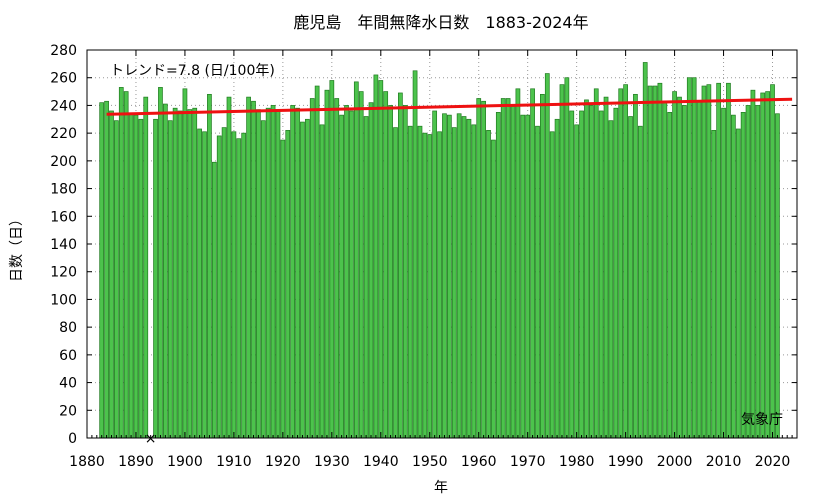 This screenshot has height=498, width=833. What do you see at coordinates (63, 106) in the screenshot?
I see `y-tick-label: 240` at bounding box center [63, 106].